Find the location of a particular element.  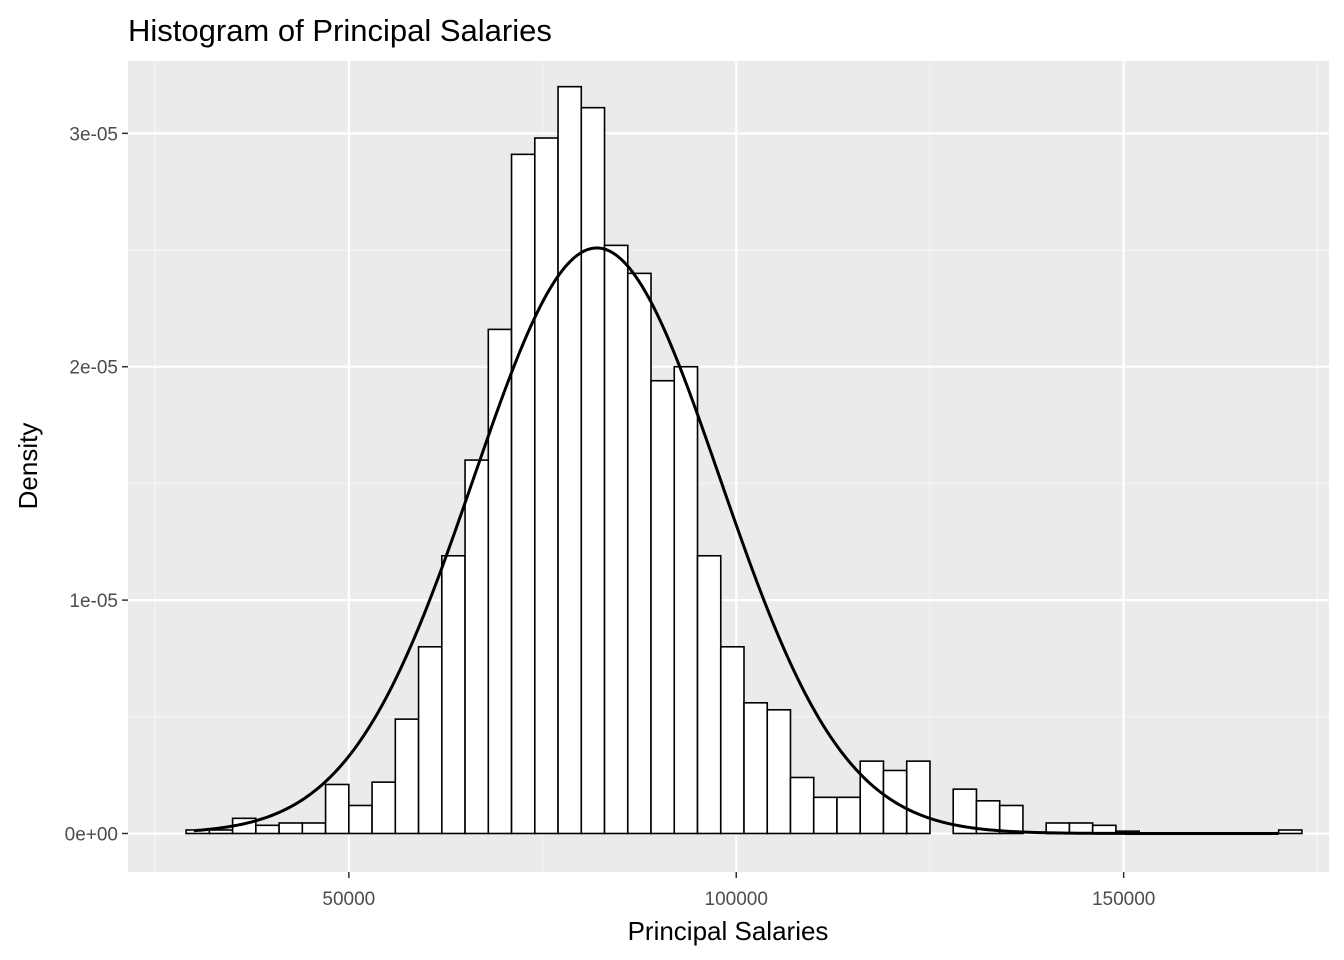

x-axis-title: Principal Salaries is located at coordinates (728, 931).